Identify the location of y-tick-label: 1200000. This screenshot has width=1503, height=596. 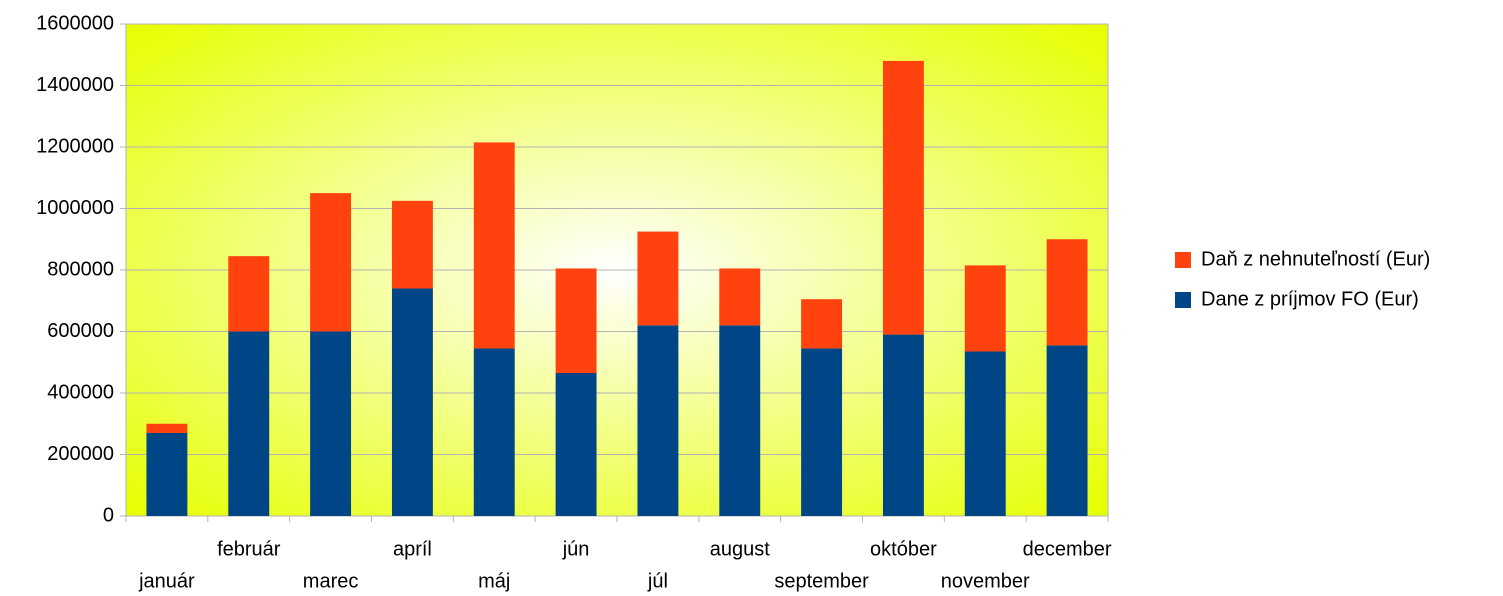
(75, 146).